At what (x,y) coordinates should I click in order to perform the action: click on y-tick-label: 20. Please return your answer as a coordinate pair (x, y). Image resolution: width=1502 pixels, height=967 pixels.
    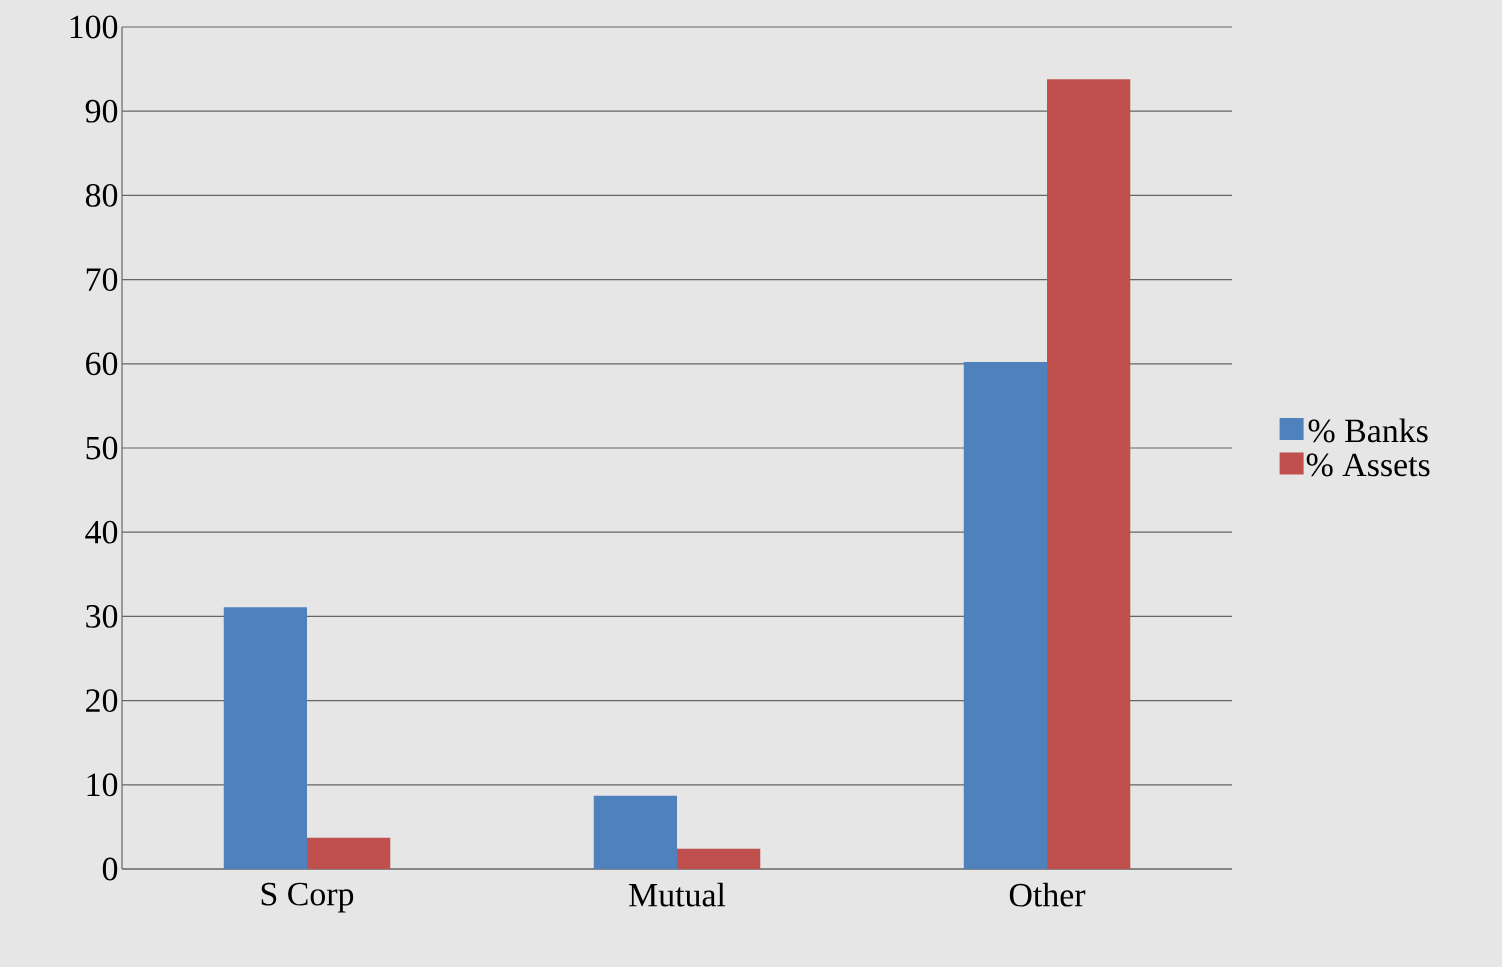
    Looking at the image, I should click on (102, 701).